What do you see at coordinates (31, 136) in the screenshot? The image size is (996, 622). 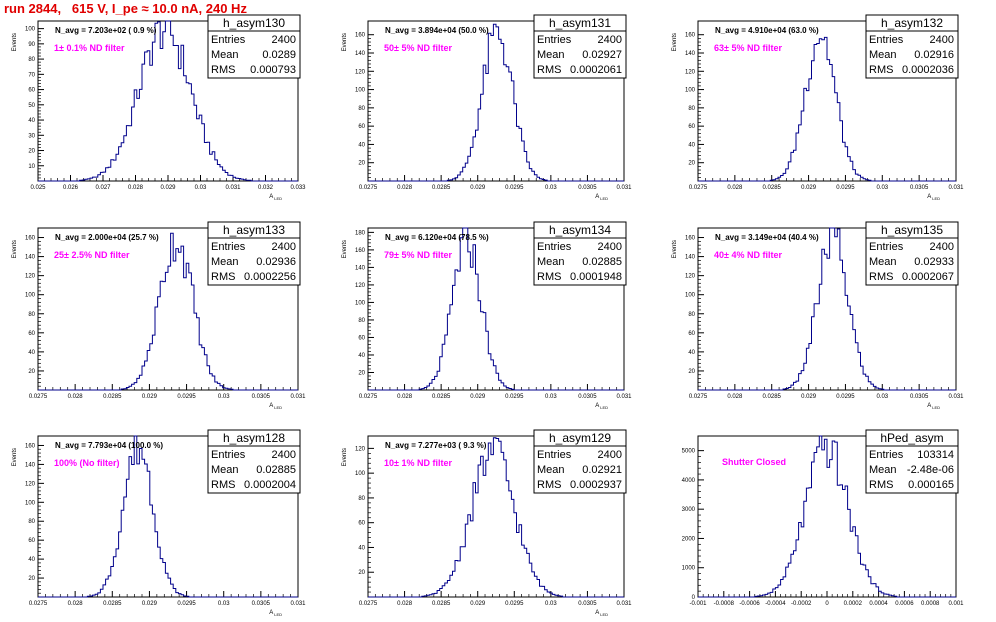 I see `y-tick-label: 30` at bounding box center [31, 136].